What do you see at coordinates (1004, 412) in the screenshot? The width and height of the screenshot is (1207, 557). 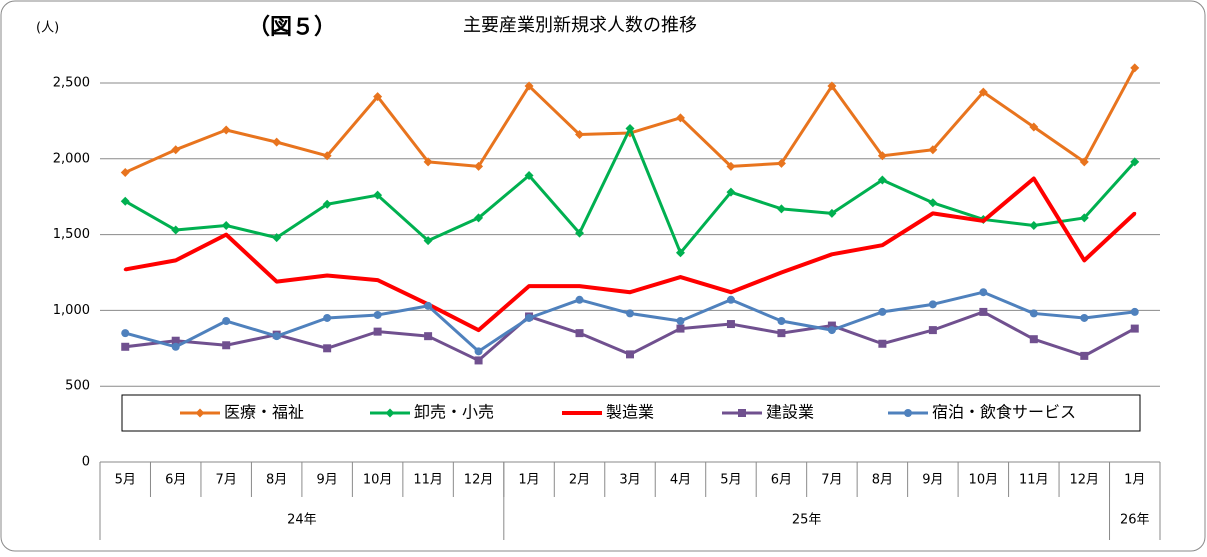 I see `legend-label: 宿泊・飲食サービス` at bounding box center [1004, 412].